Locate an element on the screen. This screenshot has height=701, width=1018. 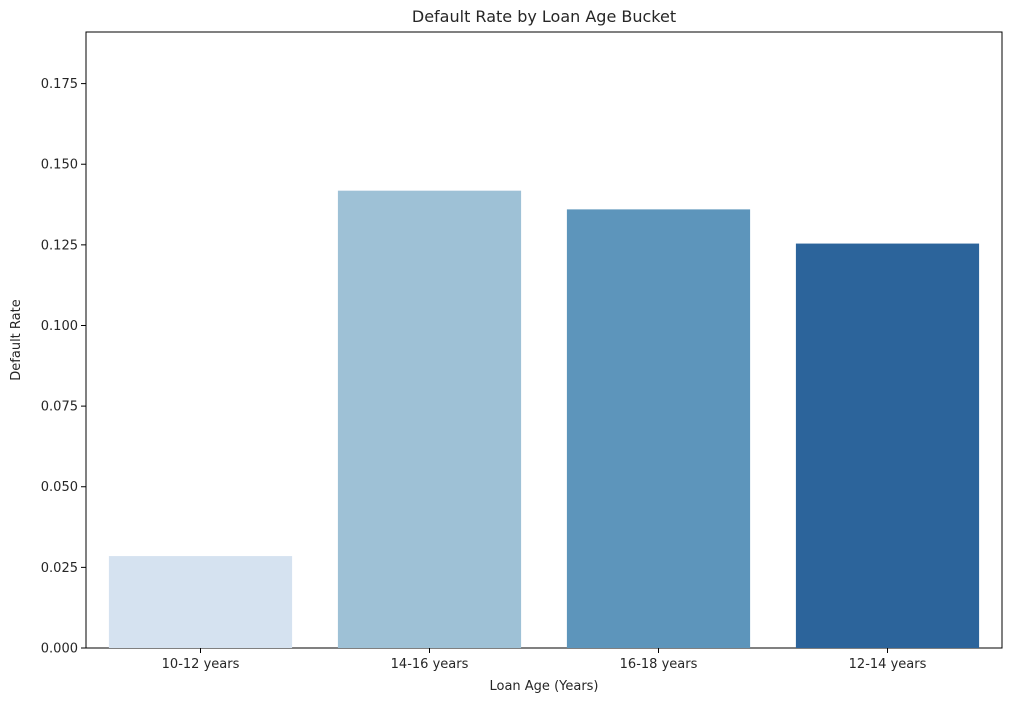
bar-14-16-years is located at coordinates (429, 419).